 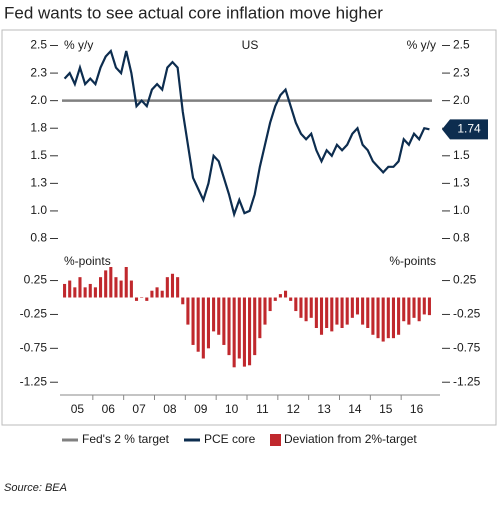 What do you see at coordinates (355, 409) in the screenshot?
I see `x-tick-label: 14` at bounding box center [355, 409].